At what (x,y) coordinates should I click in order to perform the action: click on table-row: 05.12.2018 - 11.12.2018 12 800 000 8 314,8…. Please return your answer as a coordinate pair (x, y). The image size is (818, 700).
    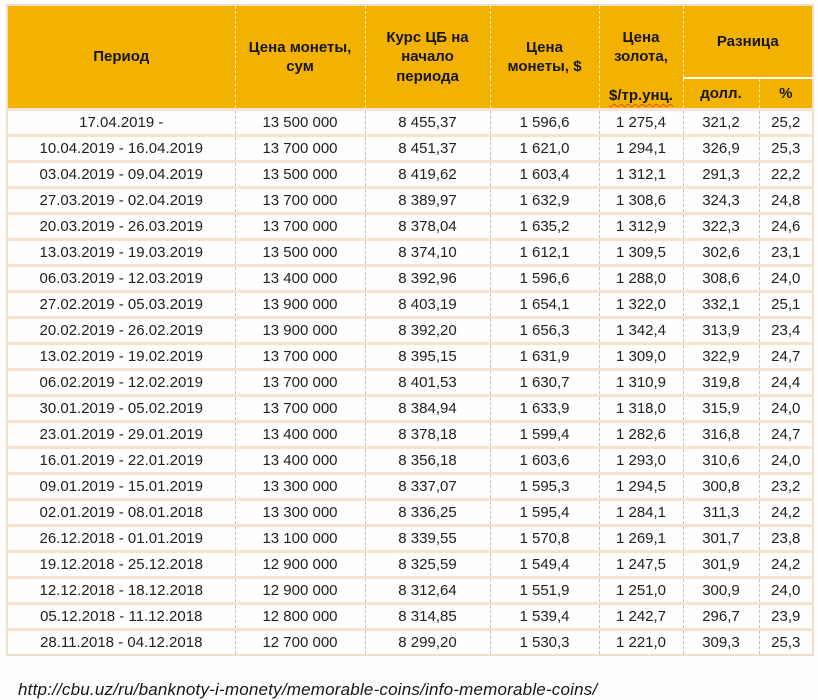
    Looking at the image, I should click on (410, 615).